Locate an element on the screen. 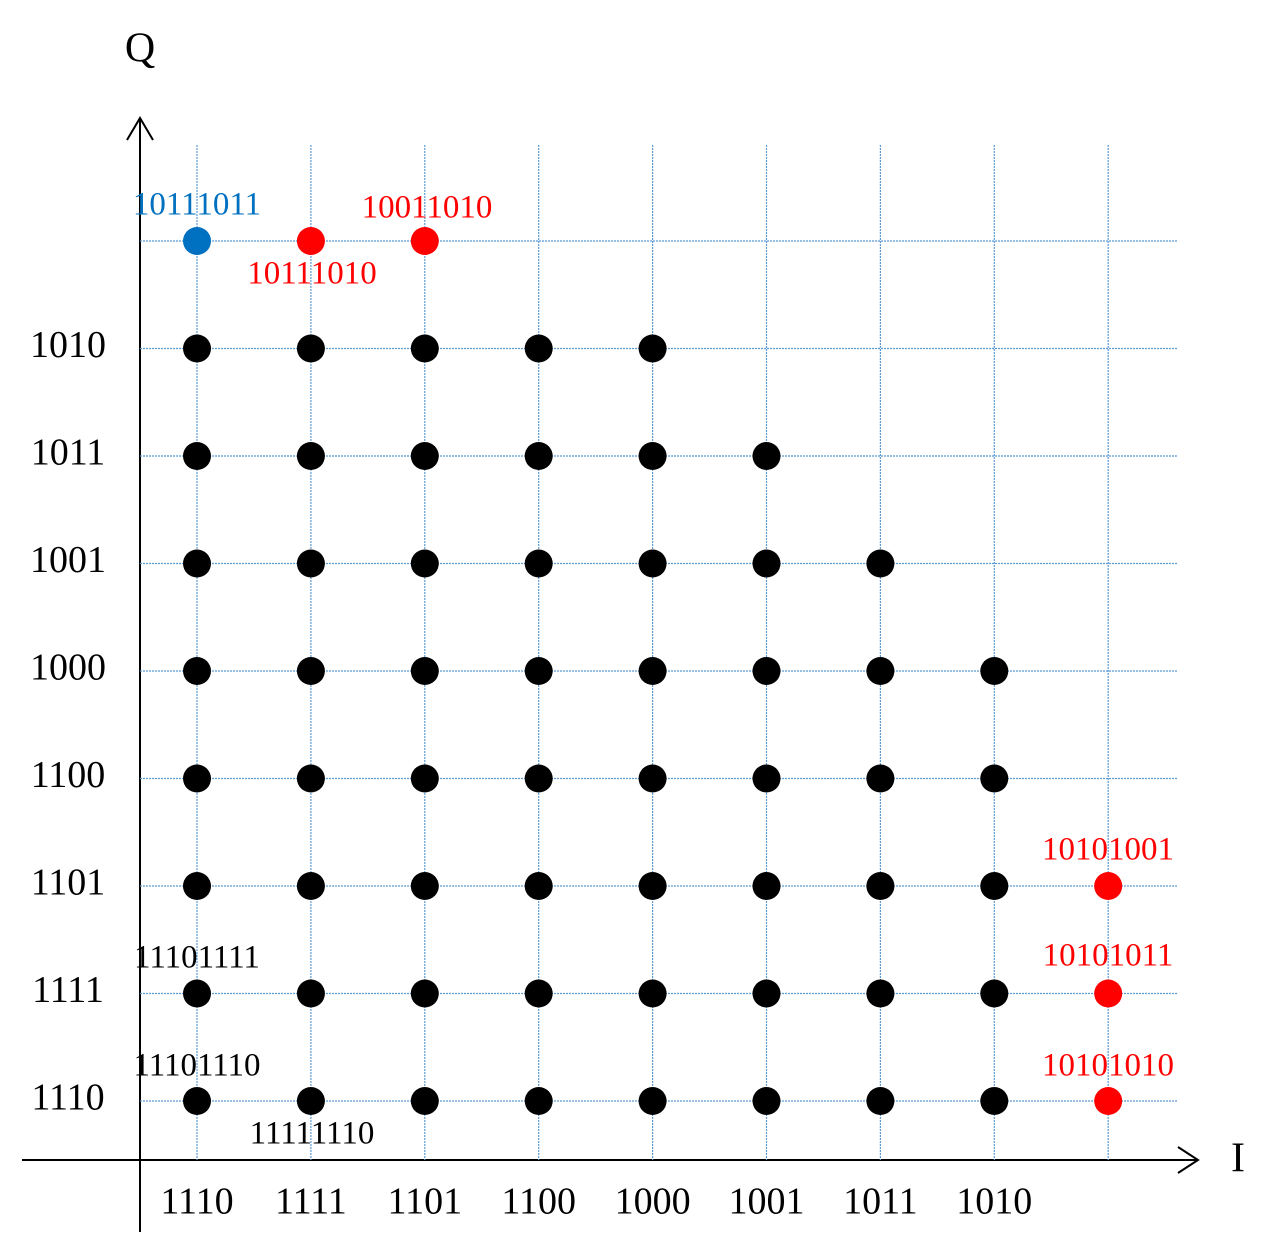  q-axis-label: Q is located at coordinates (140, 49).